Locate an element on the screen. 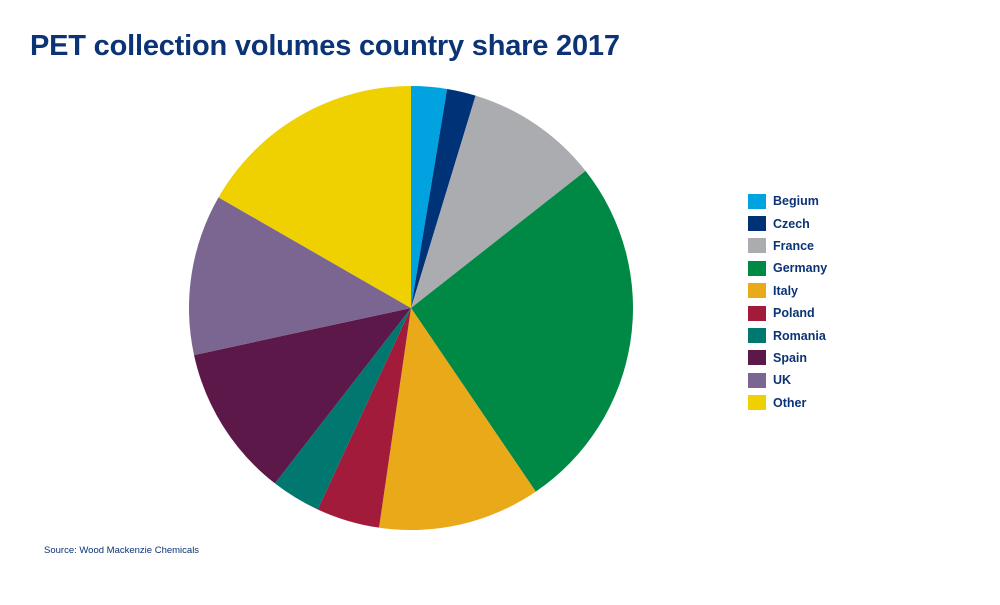  legend-item-czech: Czech is located at coordinates (787, 223).